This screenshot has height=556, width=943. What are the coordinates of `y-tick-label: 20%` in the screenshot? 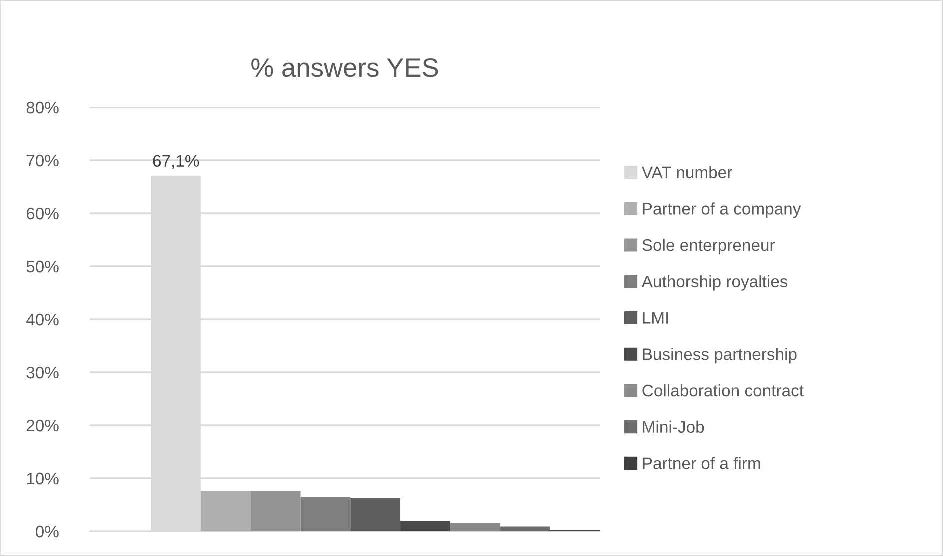 It's located at (42, 426).